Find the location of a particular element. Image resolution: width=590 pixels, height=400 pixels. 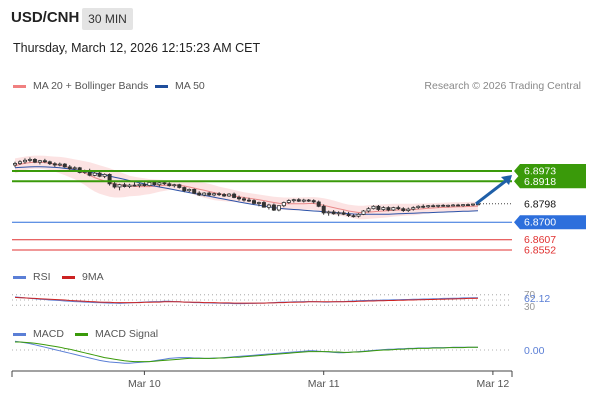

legend-macd-signal: MACD Signal is located at coordinates (116, 334).